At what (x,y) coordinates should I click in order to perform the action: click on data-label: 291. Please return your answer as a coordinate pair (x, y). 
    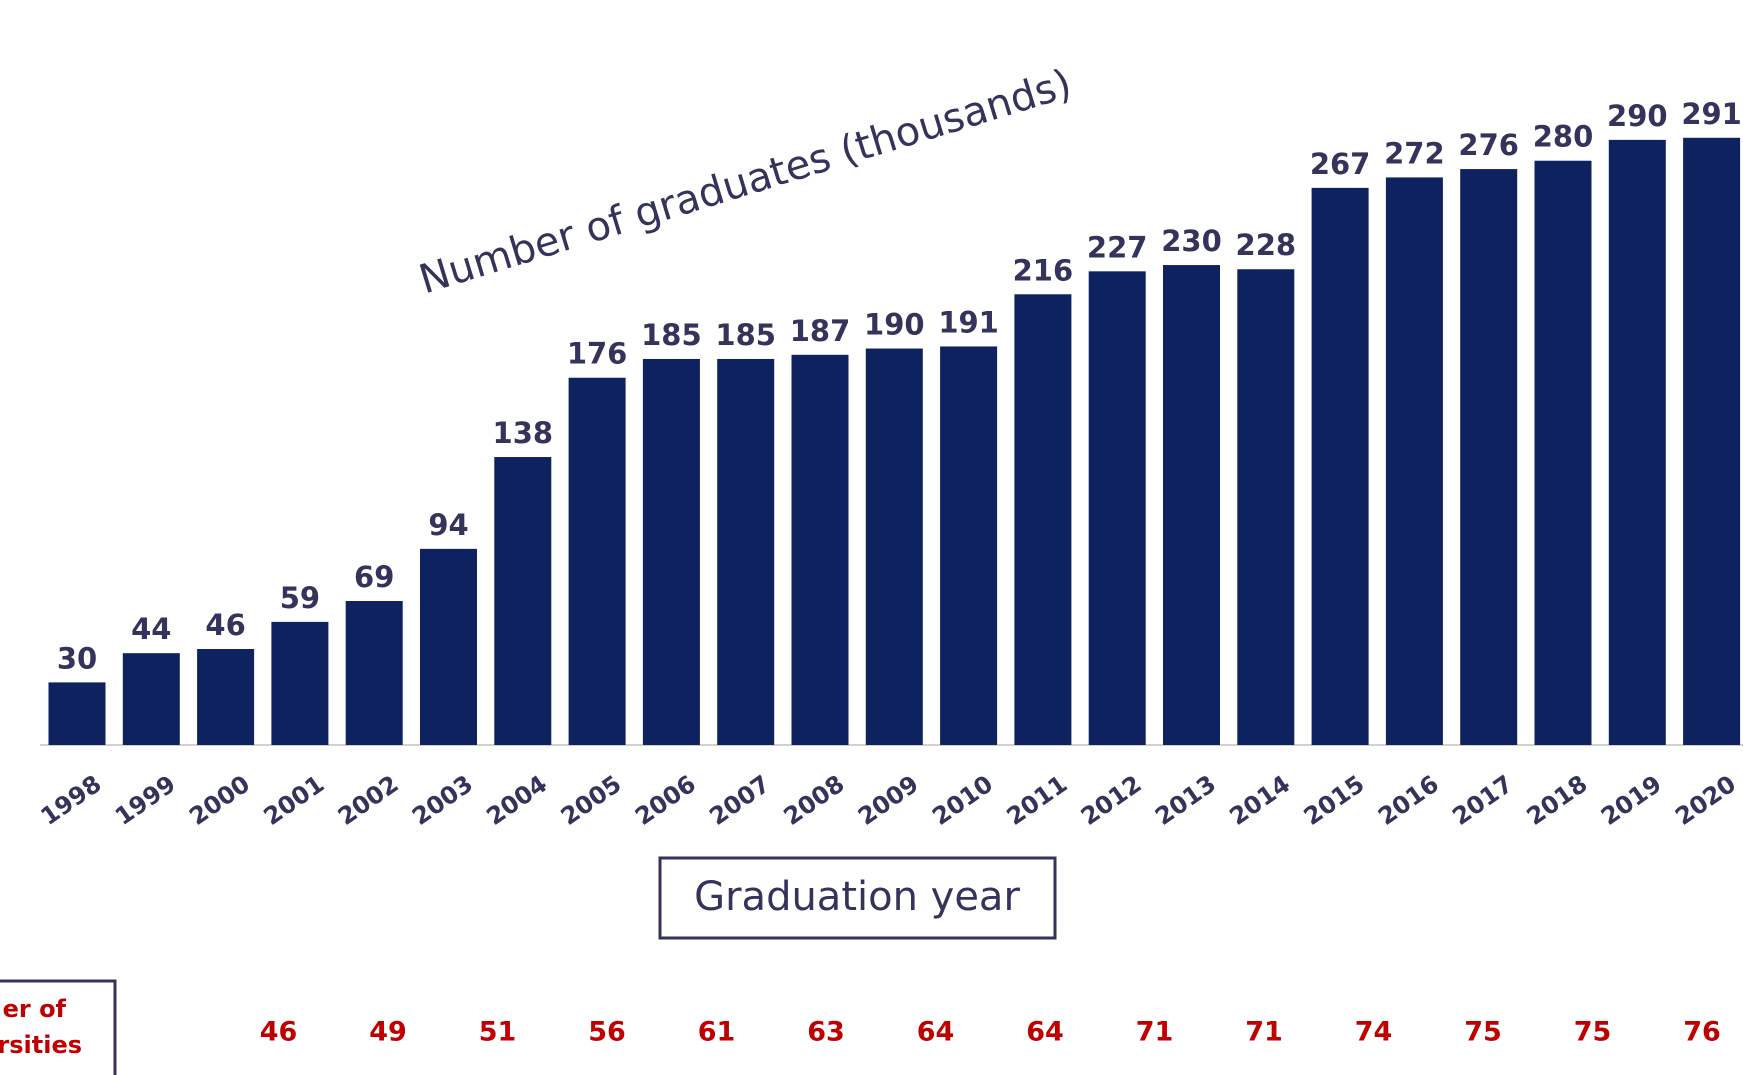
    Looking at the image, I should click on (1711, 114).